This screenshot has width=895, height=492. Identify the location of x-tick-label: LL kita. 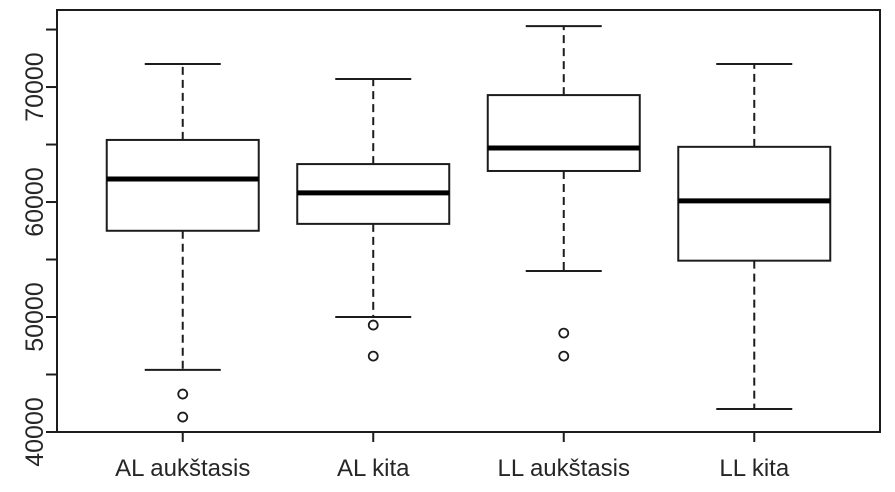
(754, 468).